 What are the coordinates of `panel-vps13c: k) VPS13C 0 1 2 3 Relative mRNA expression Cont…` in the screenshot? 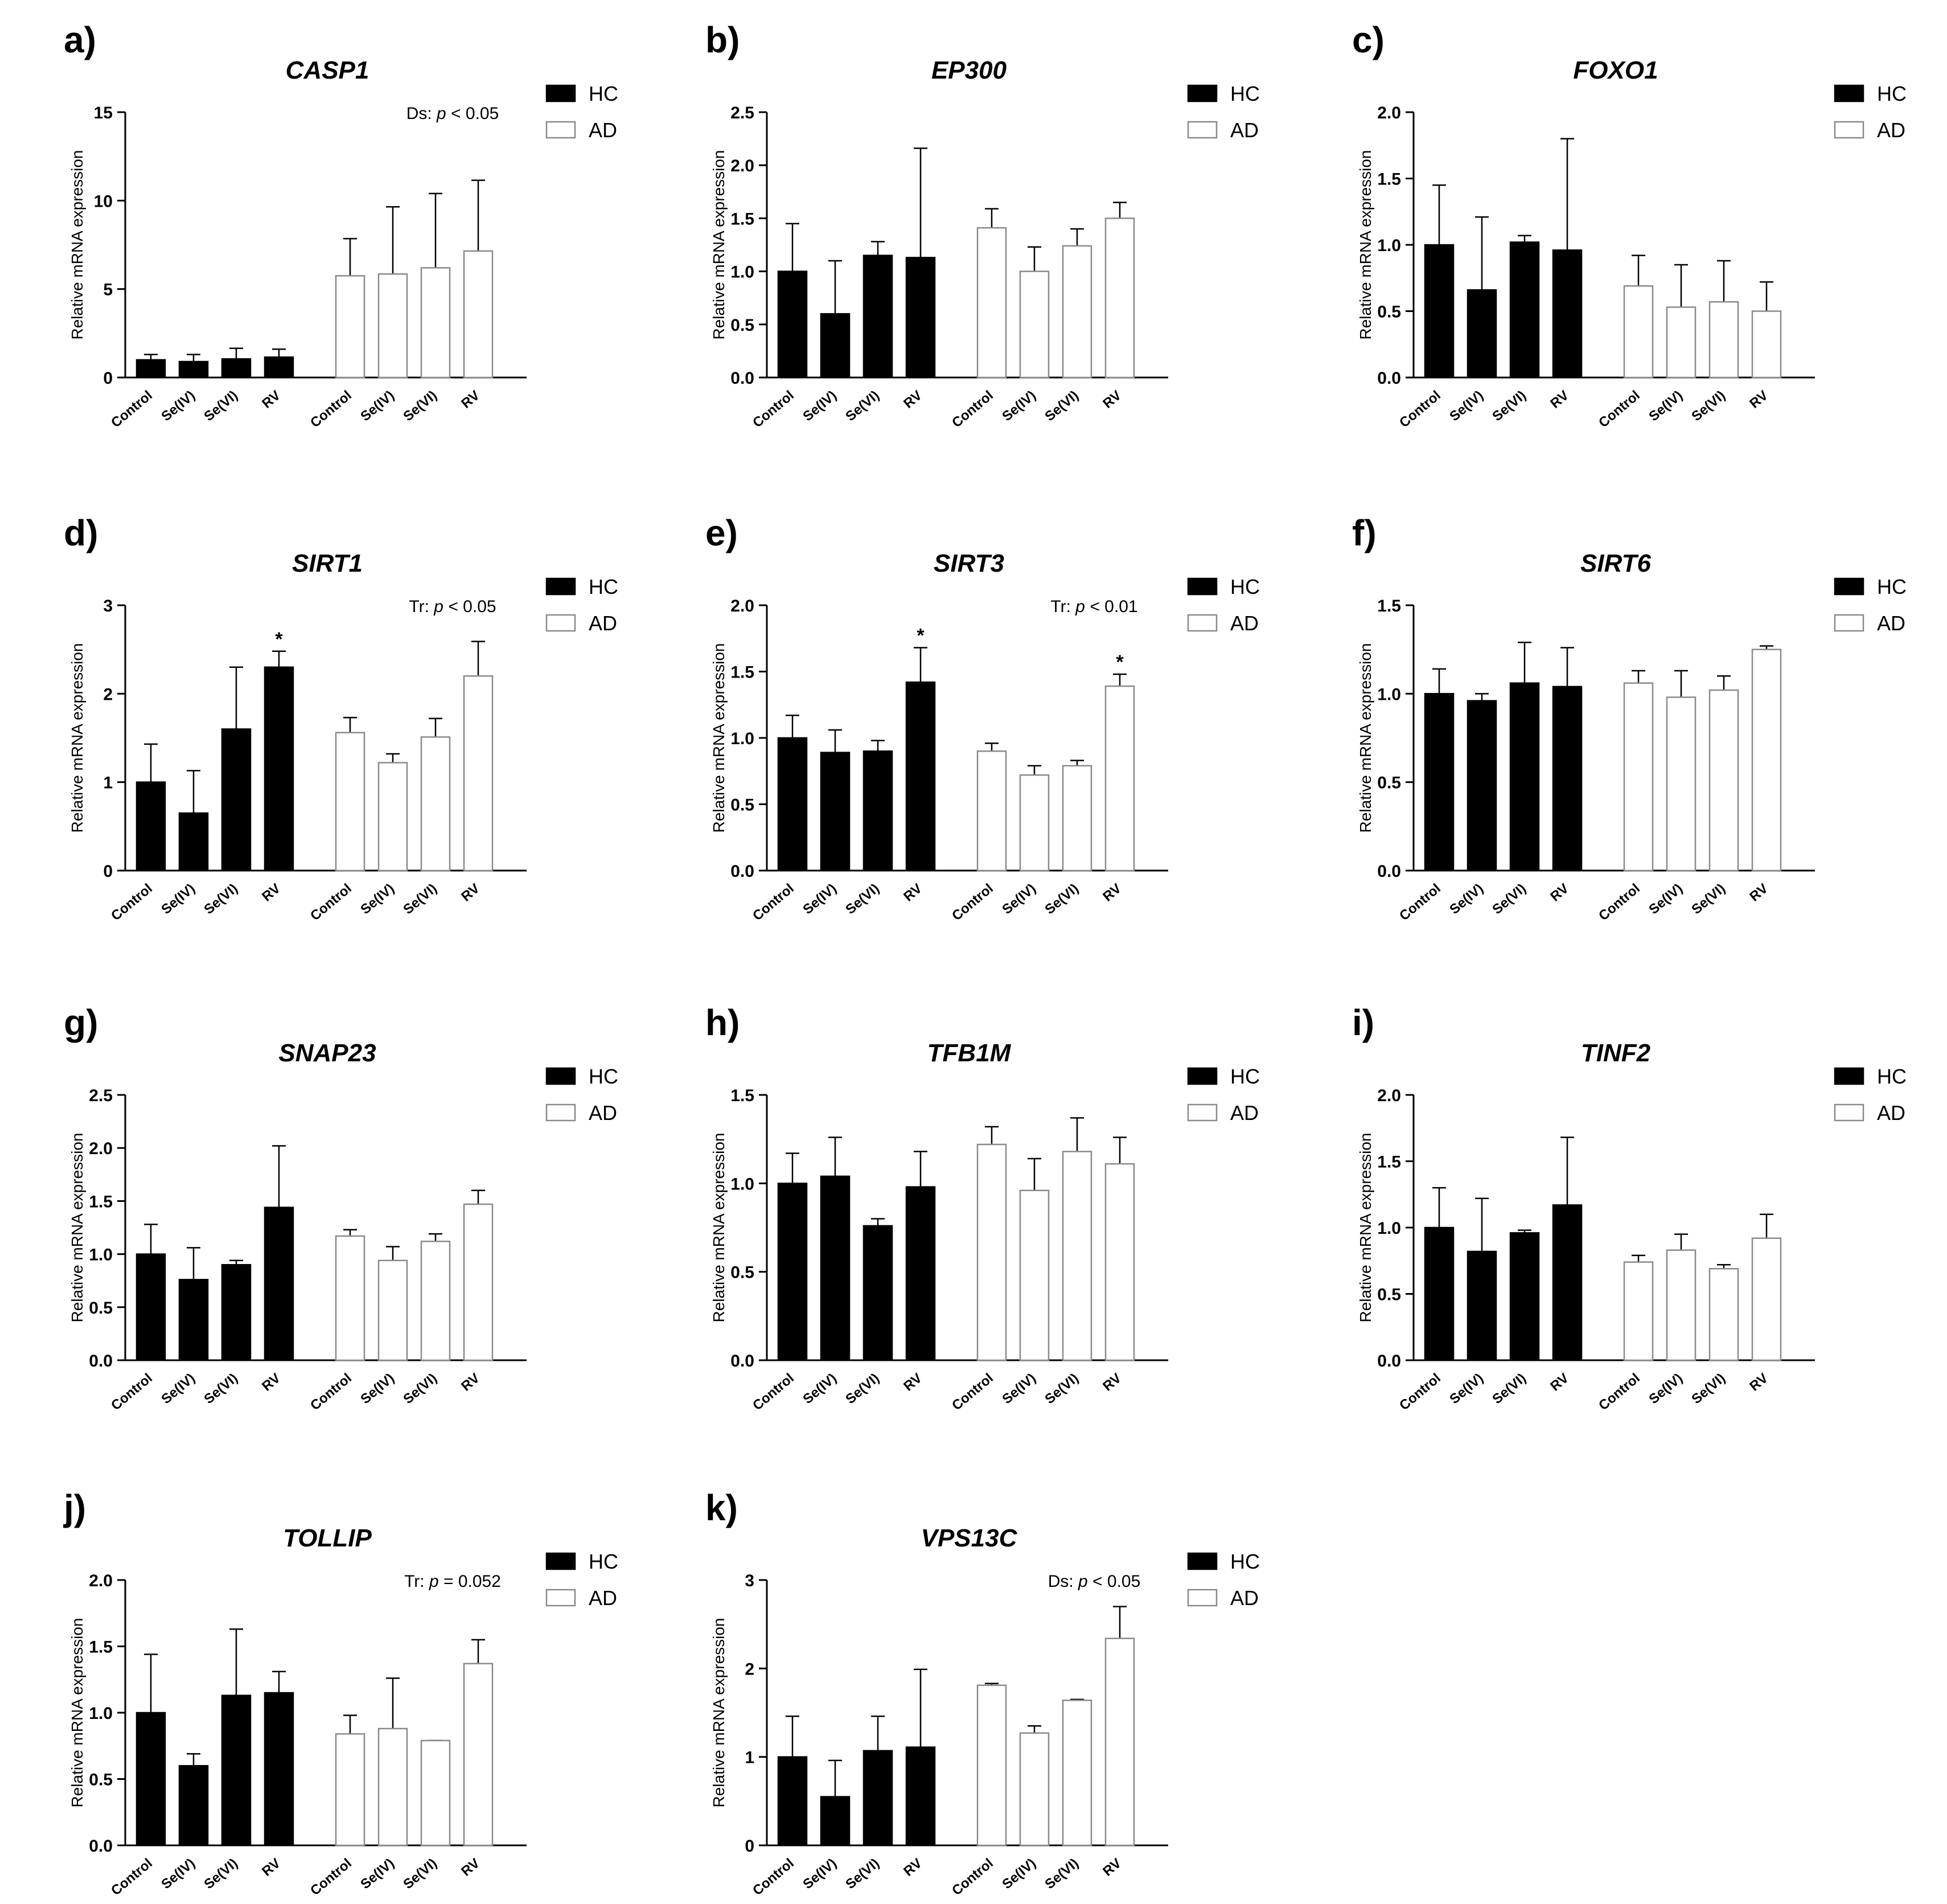 It's located at (983, 1692).